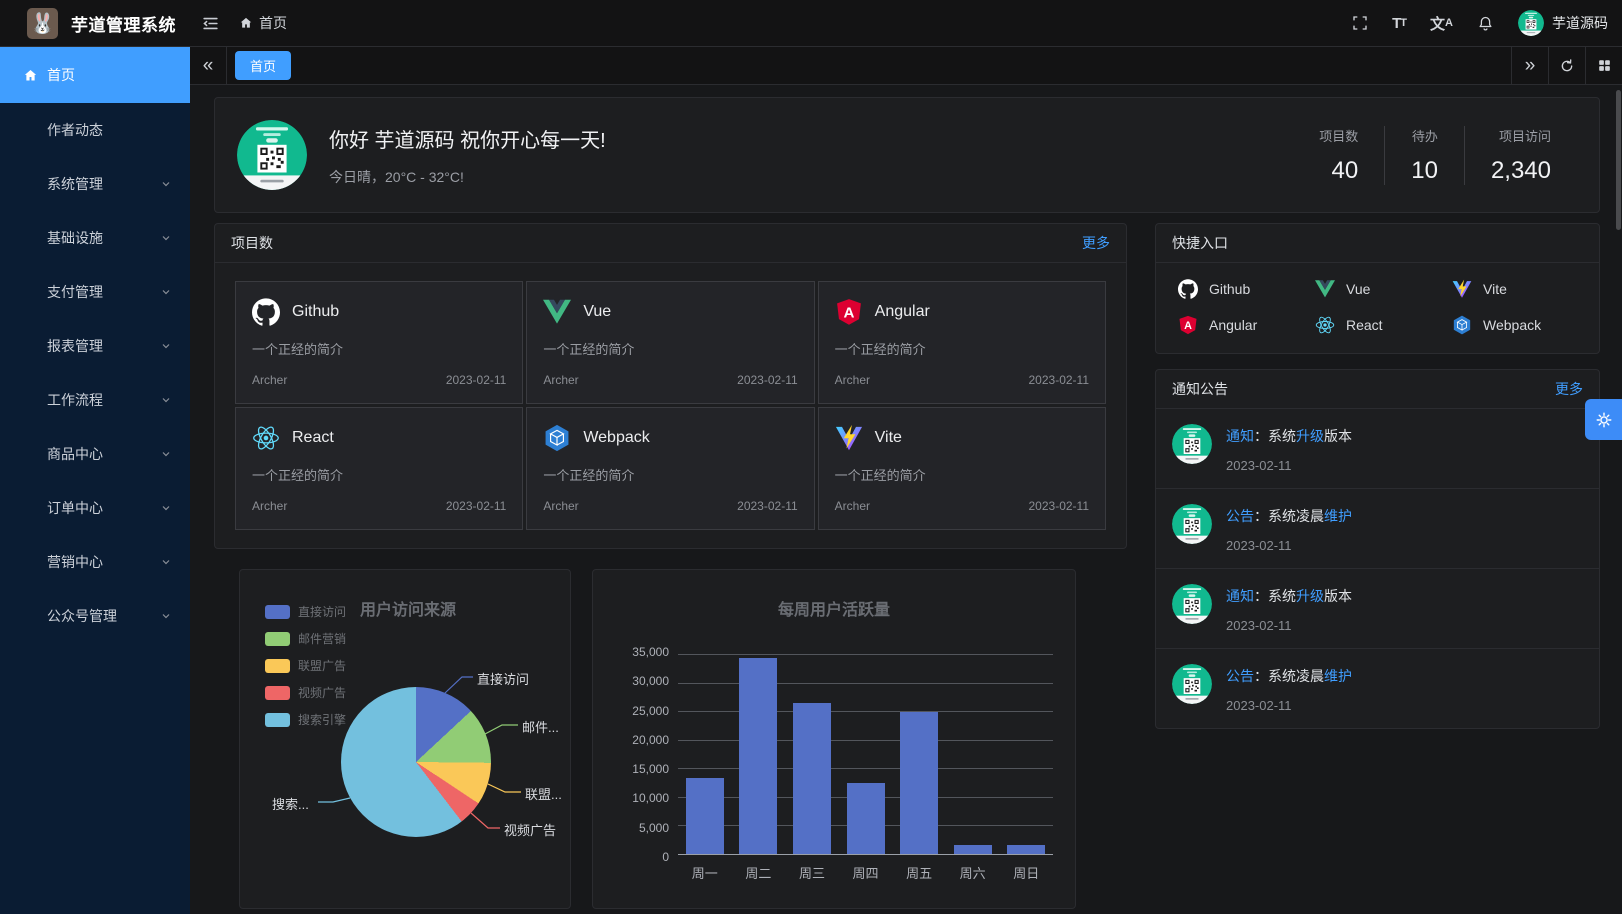 This screenshot has height=914, width=1622. I want to click on greeting-title: 你好 芋道源码 祝你开心每一天!, so click(467, 140).